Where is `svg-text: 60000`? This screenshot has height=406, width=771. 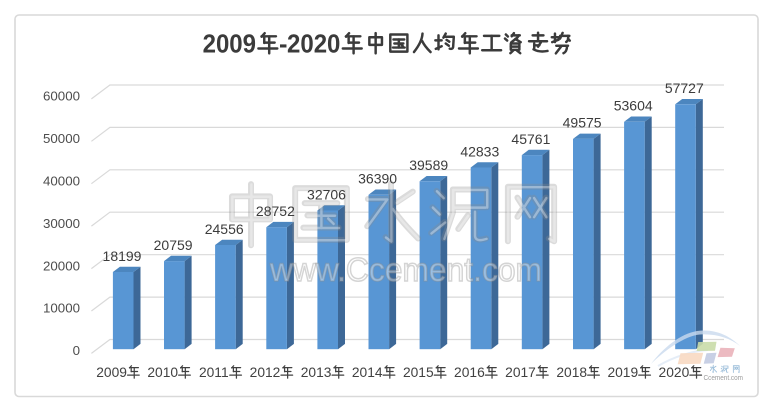 svg-text: 60000 is located at coordinates (61, 96).